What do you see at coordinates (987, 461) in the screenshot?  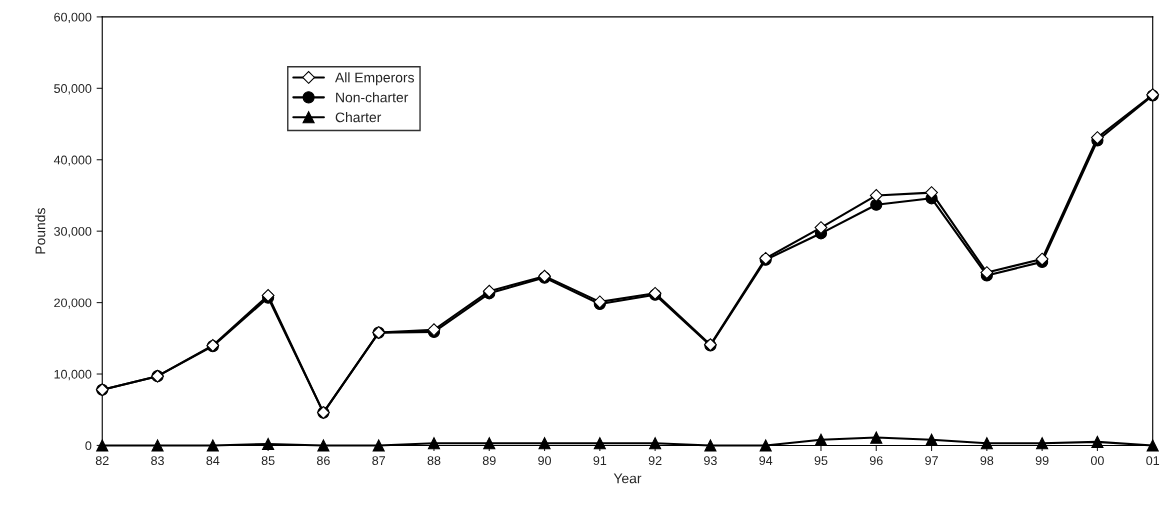 I see `x-tick-label: 98` at bounding box center [987, 461].